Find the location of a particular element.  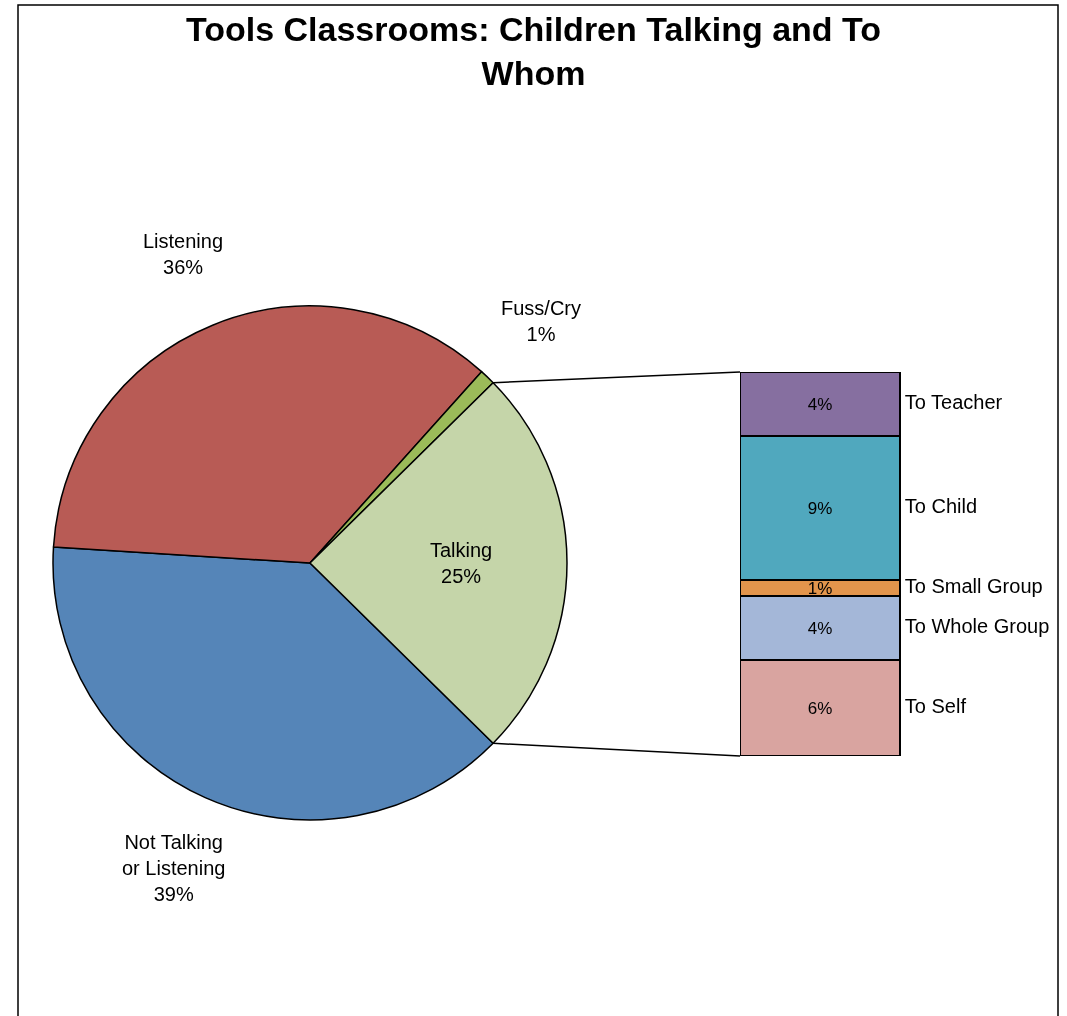

series-label: To Whole Group is located at coordinates (977, 626).